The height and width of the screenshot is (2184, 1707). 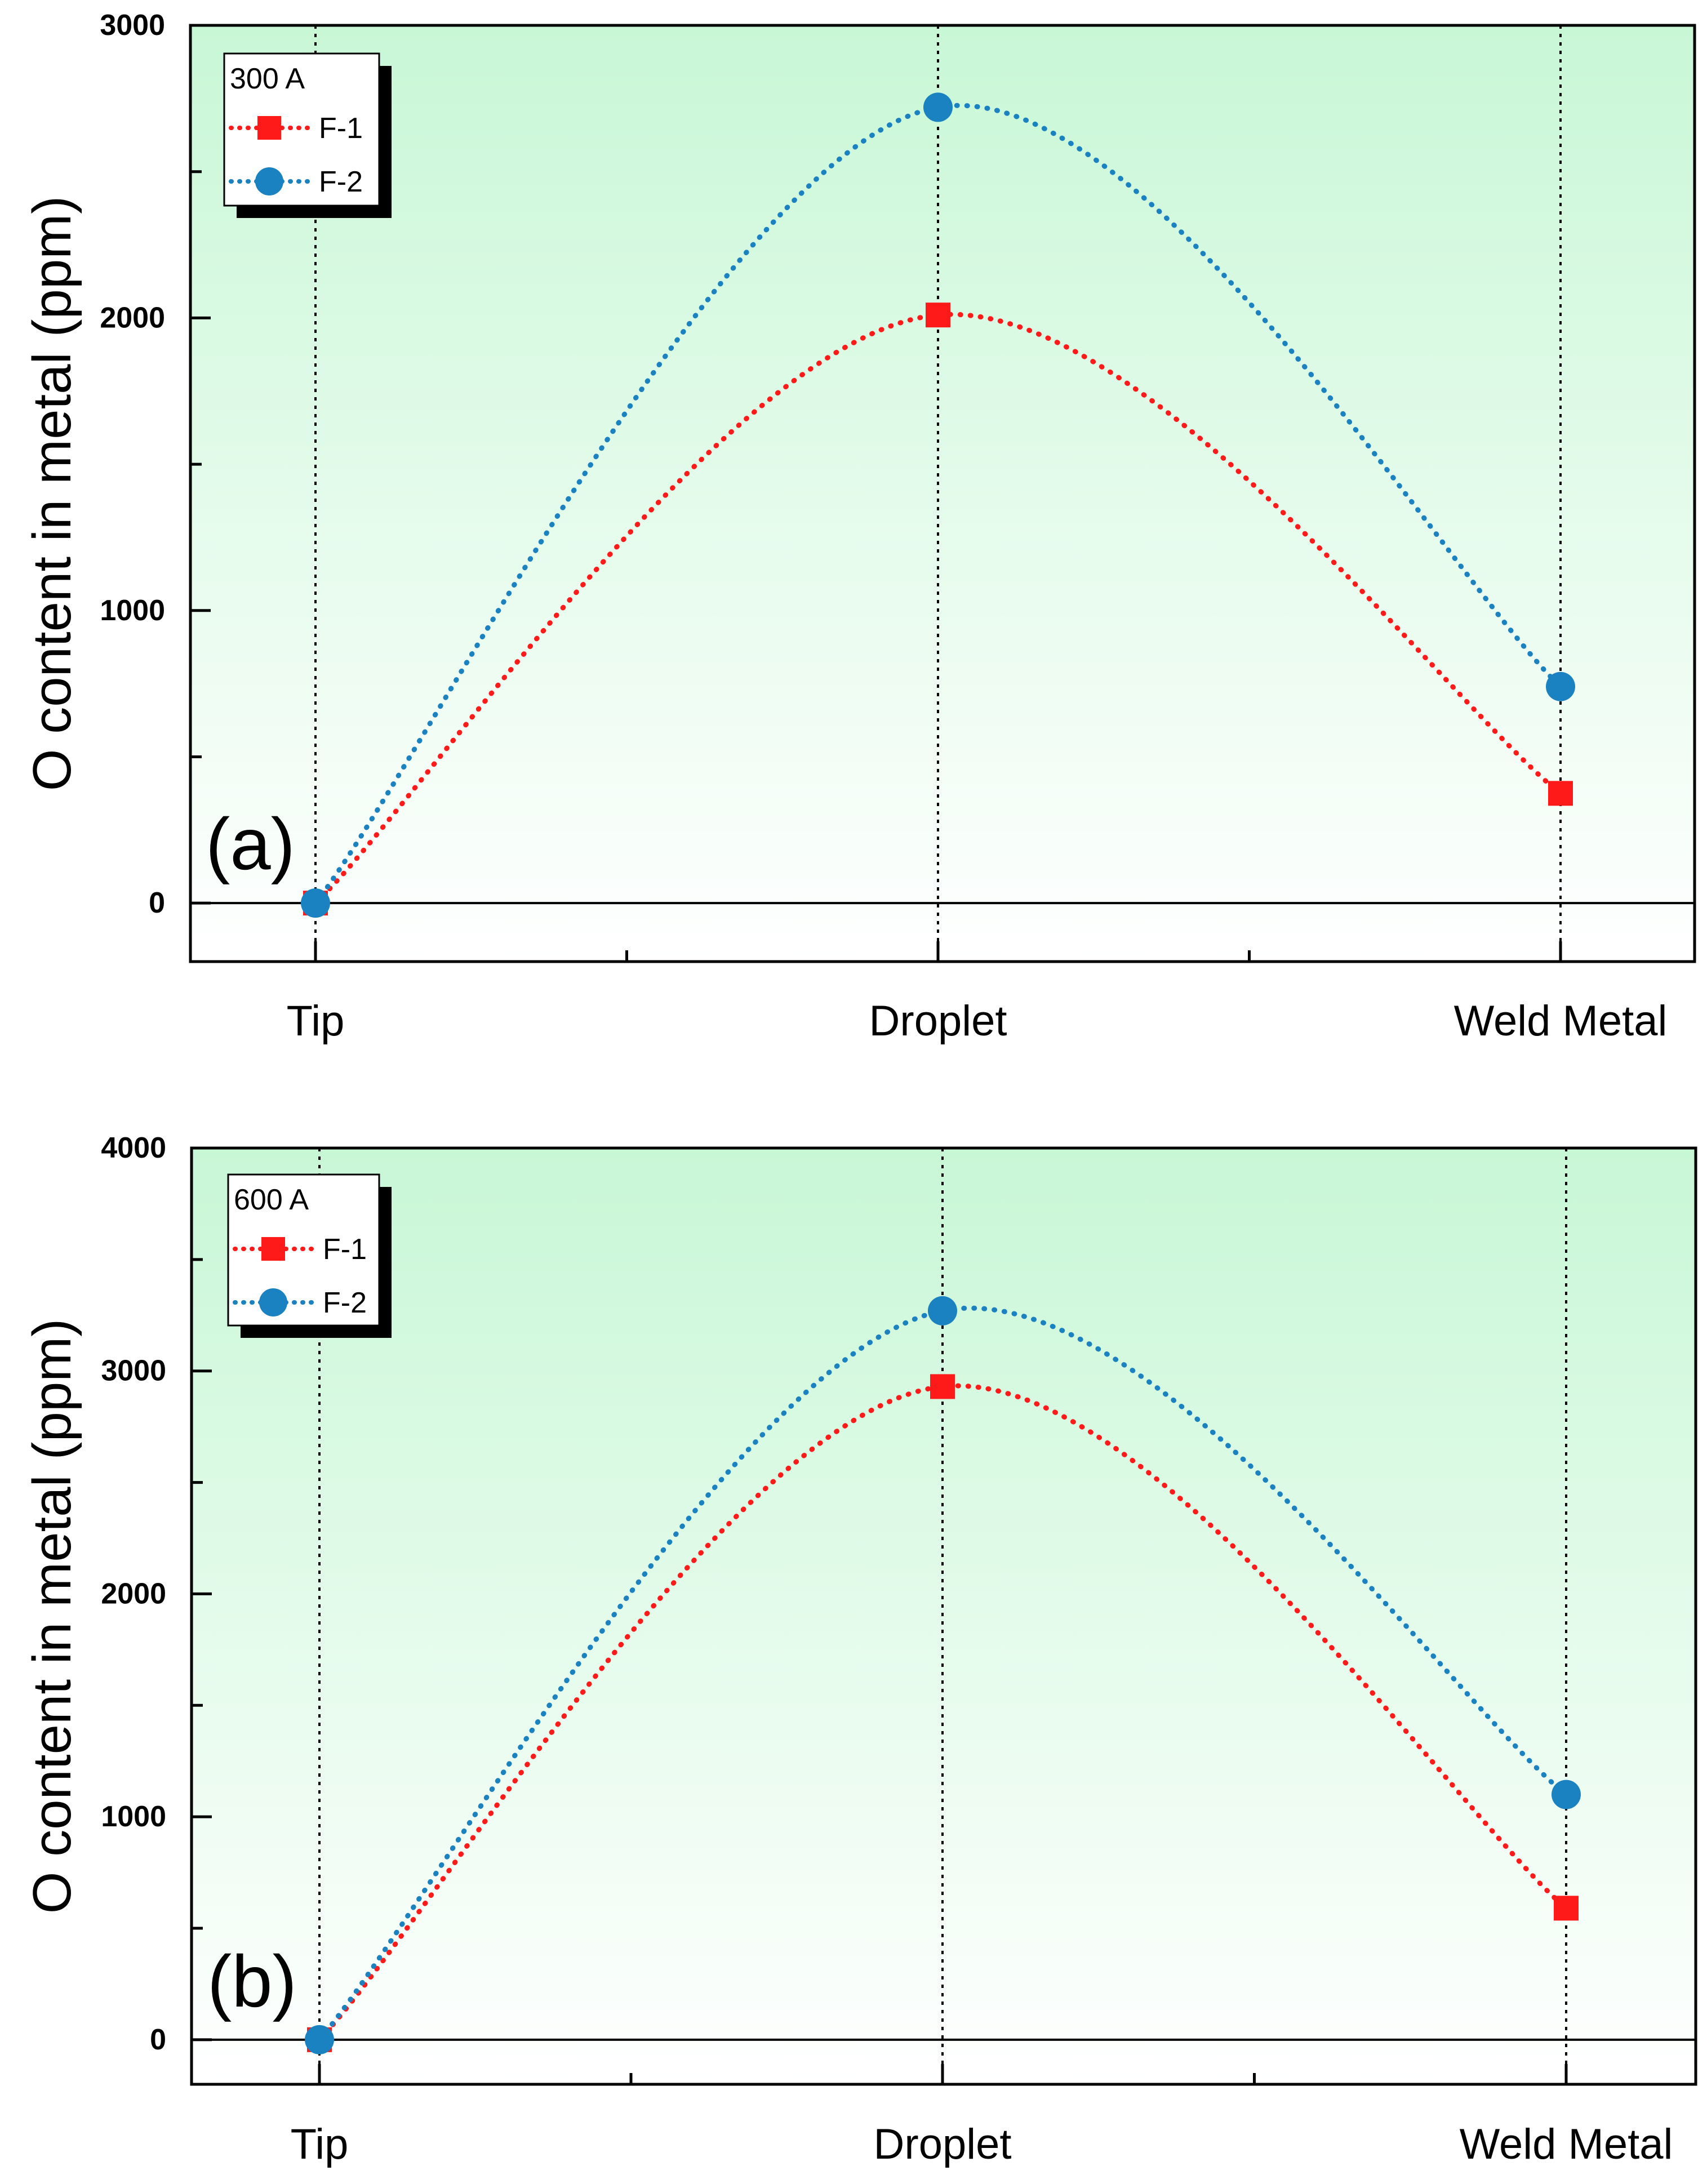 I want to click on legend-title: 600 A, so click(x=271, y=1200).